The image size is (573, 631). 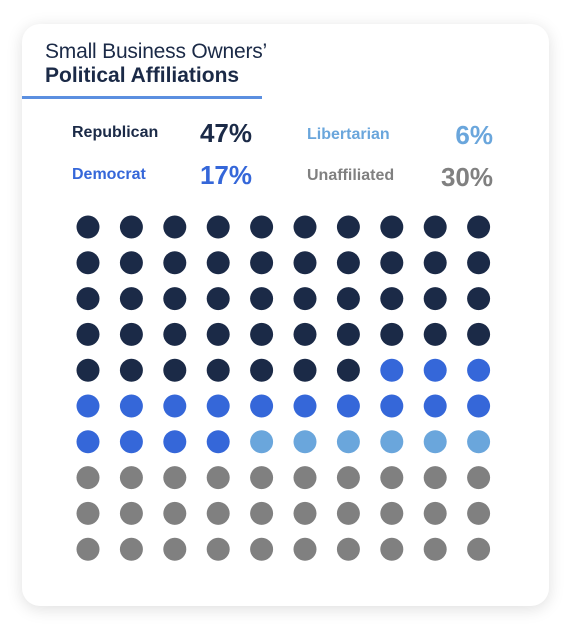 I want to click on legend-value-republican: 47%, so click(x=225, y=133).